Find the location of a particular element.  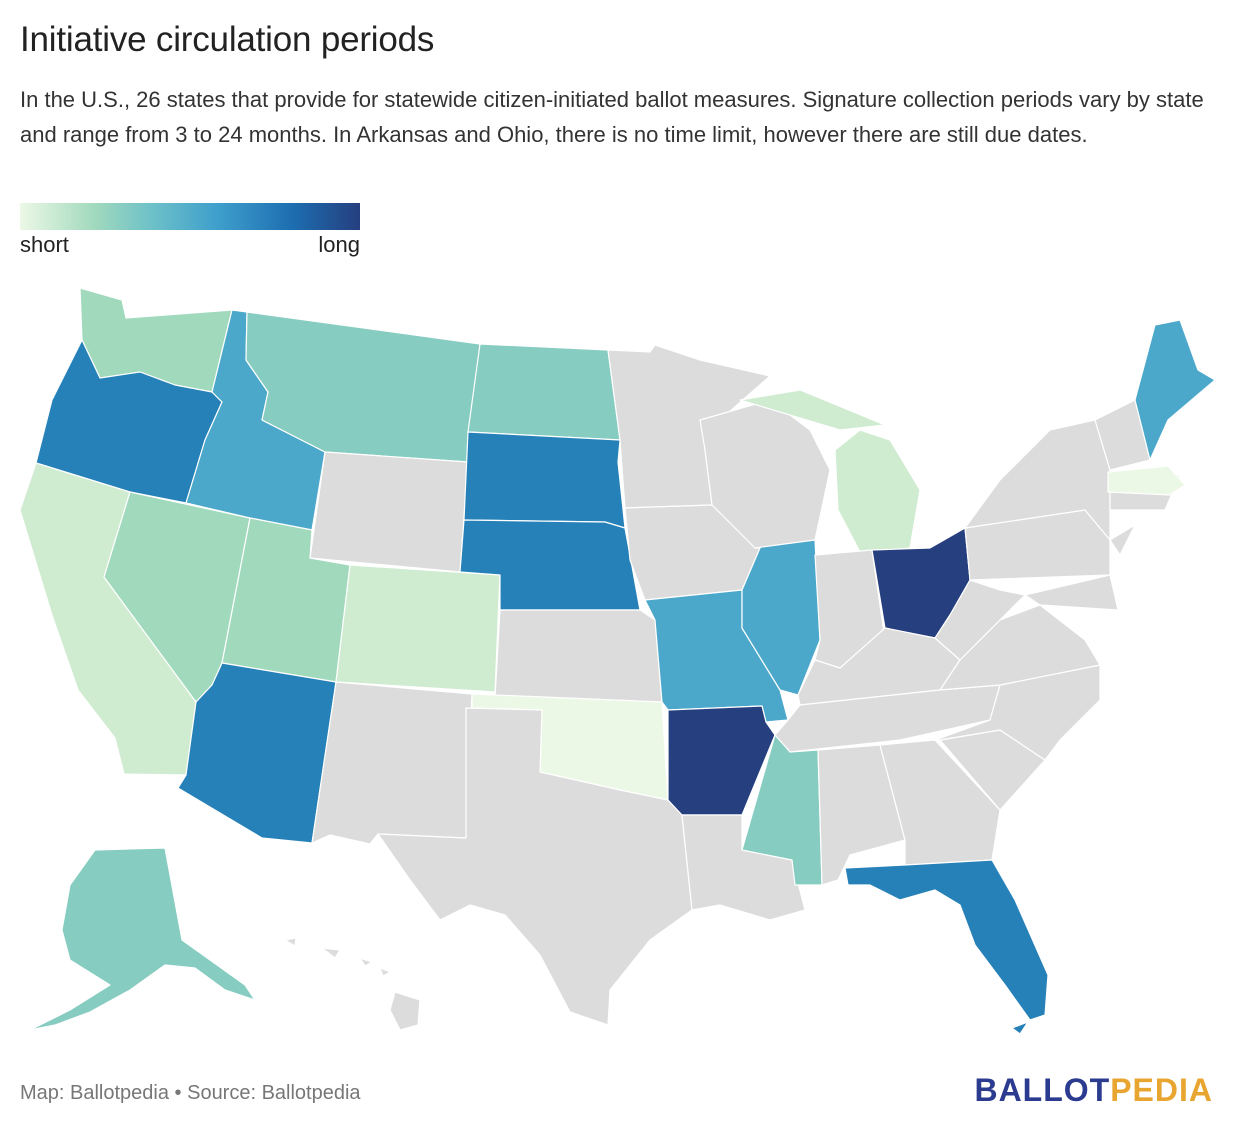

state-co is located at coordinates (418, 628).